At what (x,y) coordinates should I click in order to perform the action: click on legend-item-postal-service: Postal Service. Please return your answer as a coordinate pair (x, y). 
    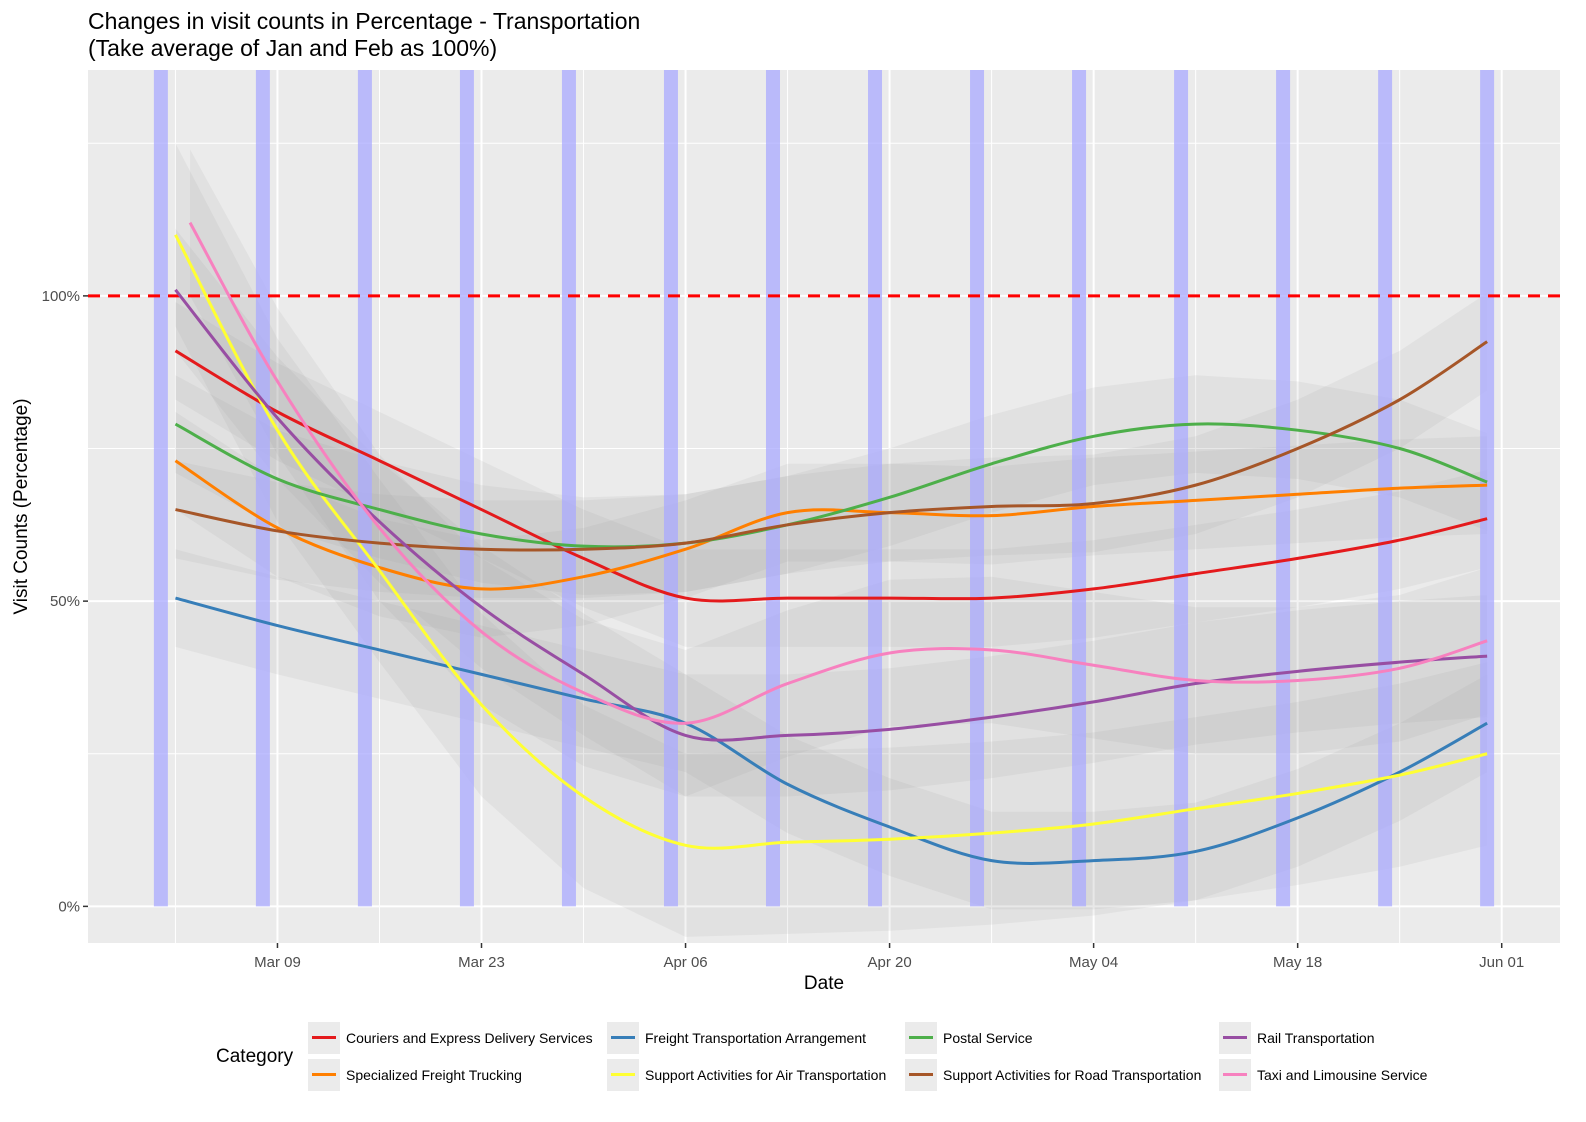
    Looking at the image, I should click on (968, 1038).